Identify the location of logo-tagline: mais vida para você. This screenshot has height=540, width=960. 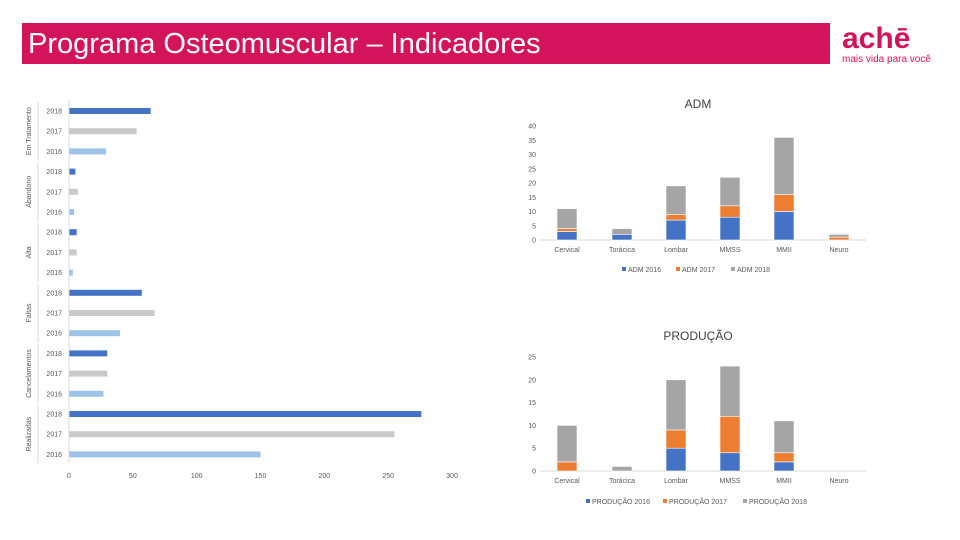
(886, 59).